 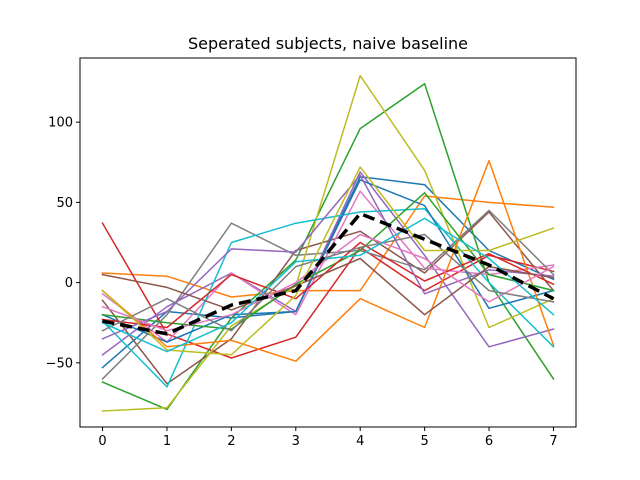 What do you see at coordinates (64, 203) in the screenshot?
I see `y-tick-label: 50` at bounding box center [64, 203].